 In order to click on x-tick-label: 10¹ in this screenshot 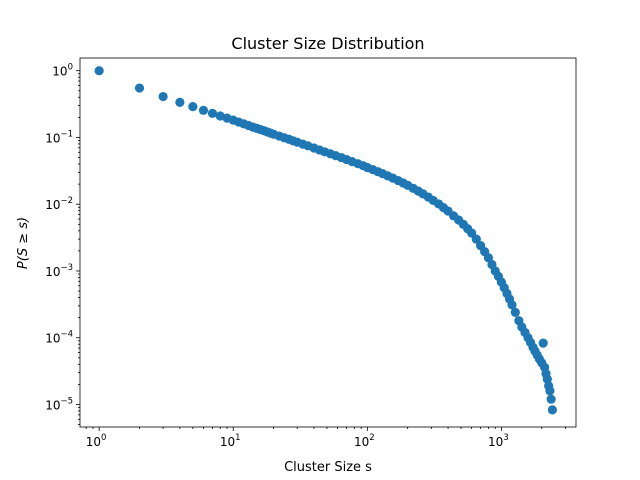, I will do `click(230, 441)`.